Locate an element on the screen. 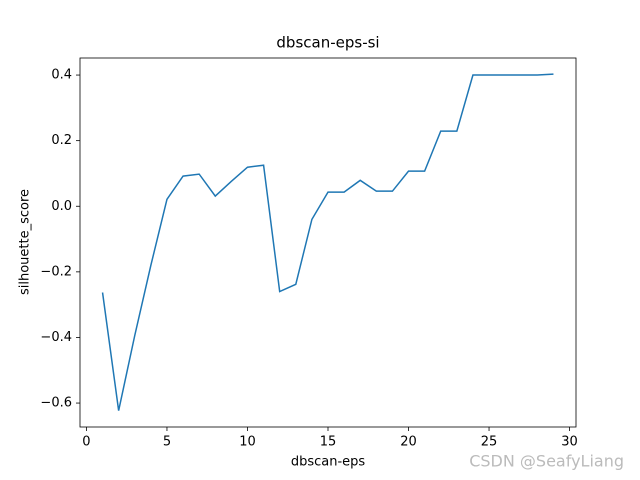  x-tick-label: 25 is located at coordinates (489, 442).